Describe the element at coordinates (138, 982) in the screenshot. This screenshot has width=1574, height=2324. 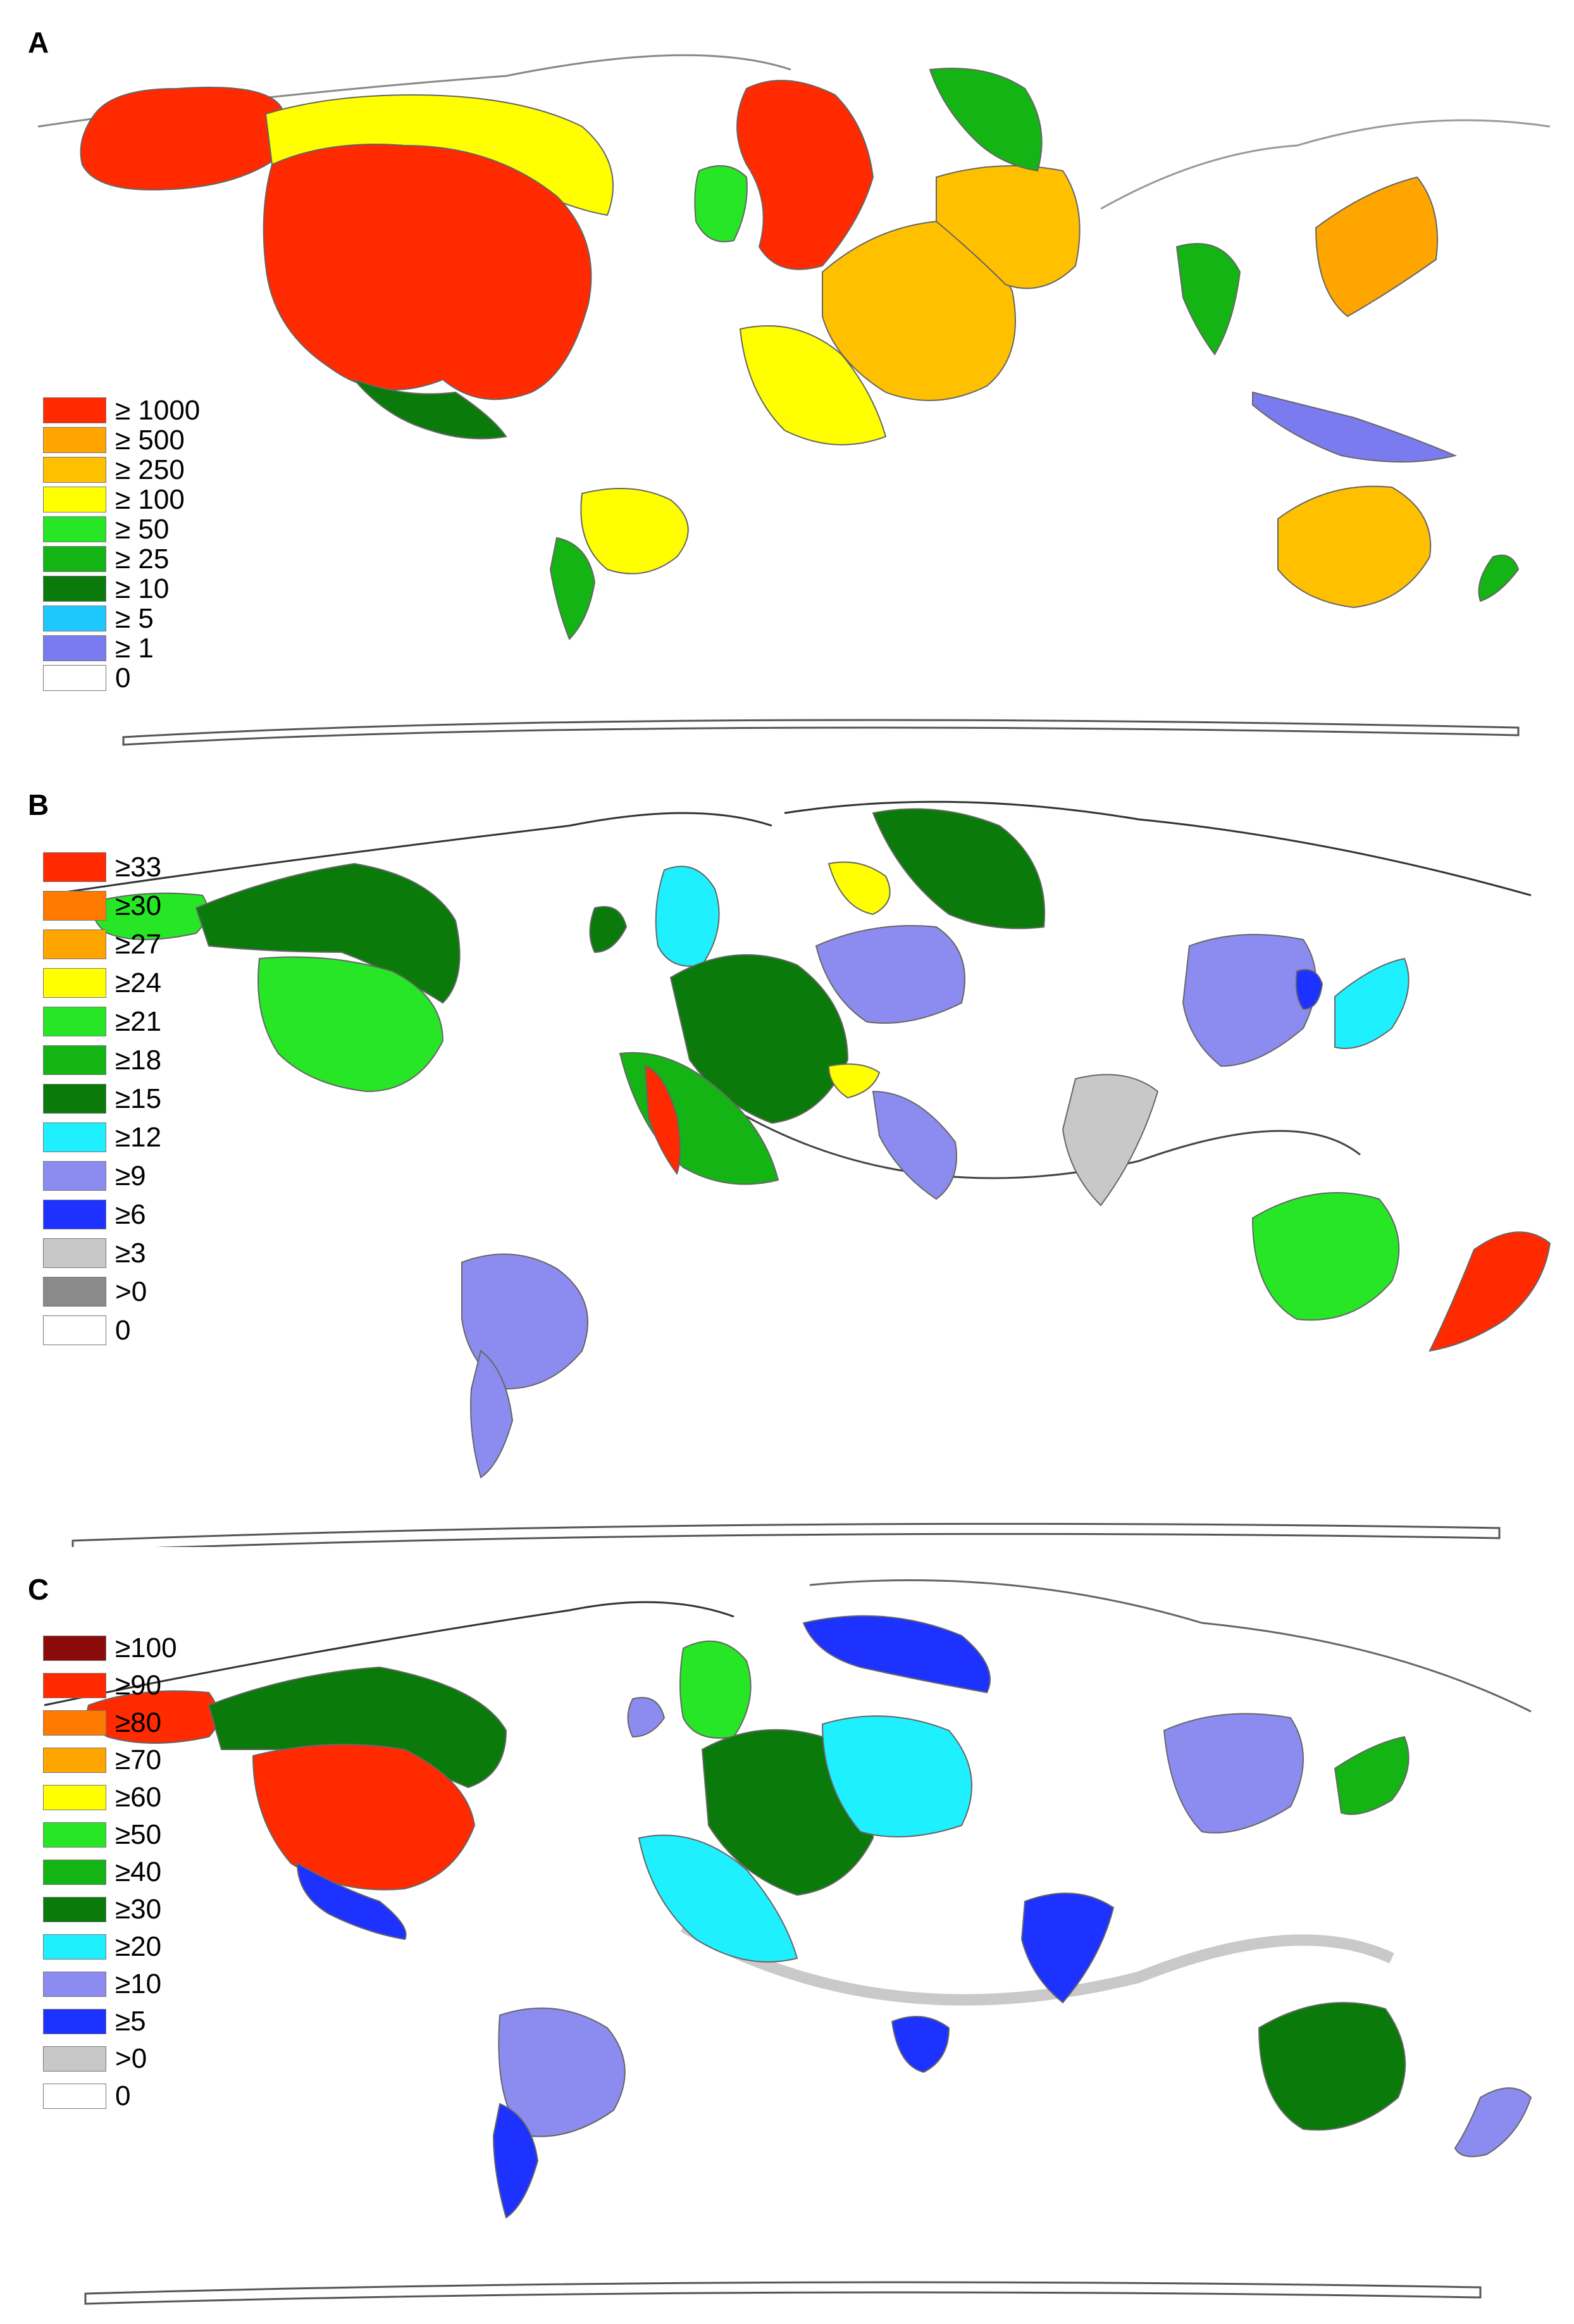
I see `legend-label: ≥24` at that location.